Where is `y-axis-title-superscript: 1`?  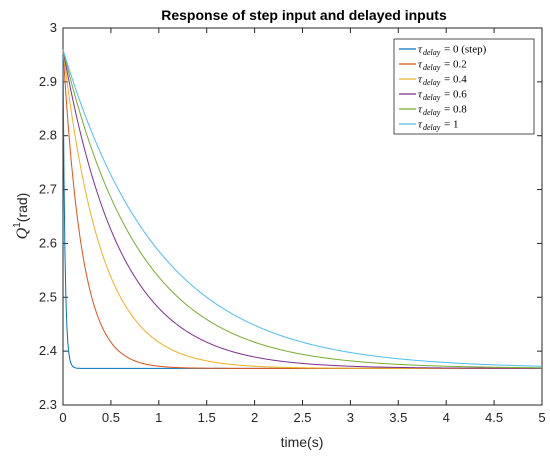 y-axis-title-superscript: 1 is located at coordinates (17, 225).